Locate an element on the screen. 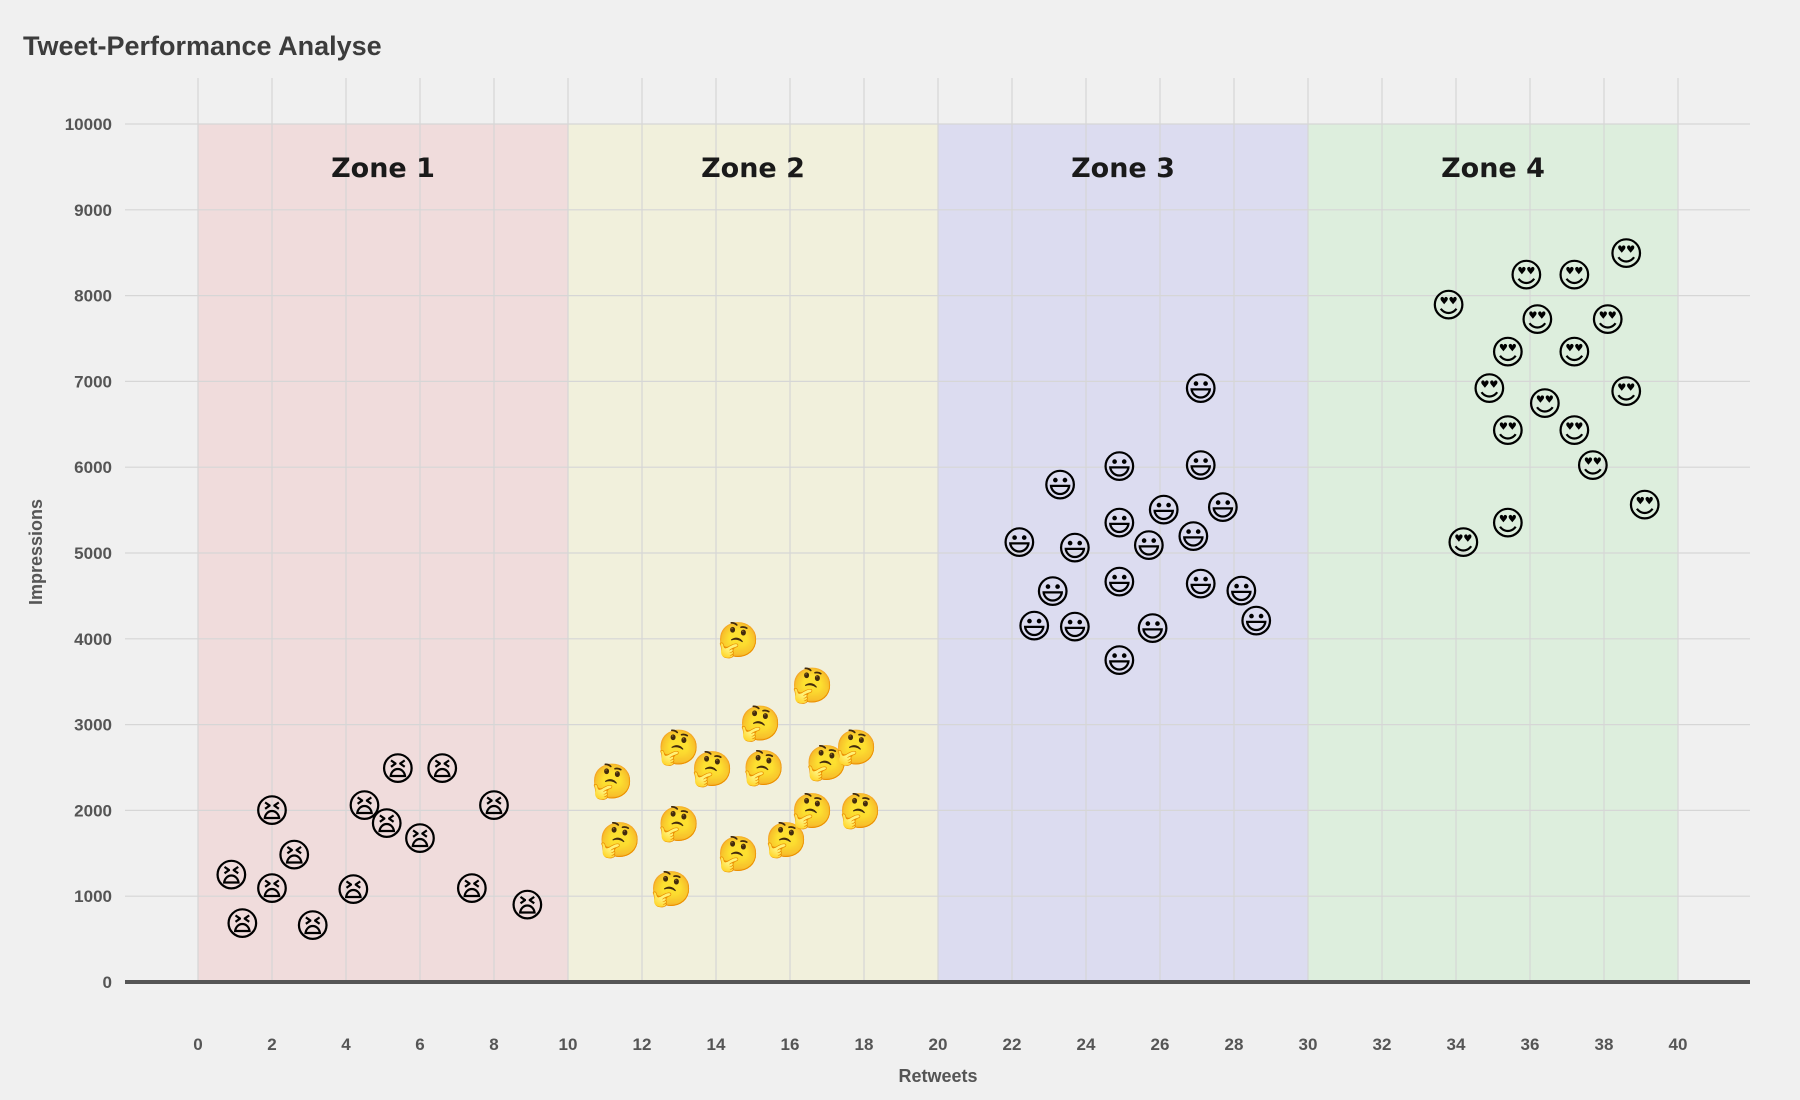 This screenshot has height=1100, width=1800. x-tick-label: 10 is located at coordinates (568, 1044).